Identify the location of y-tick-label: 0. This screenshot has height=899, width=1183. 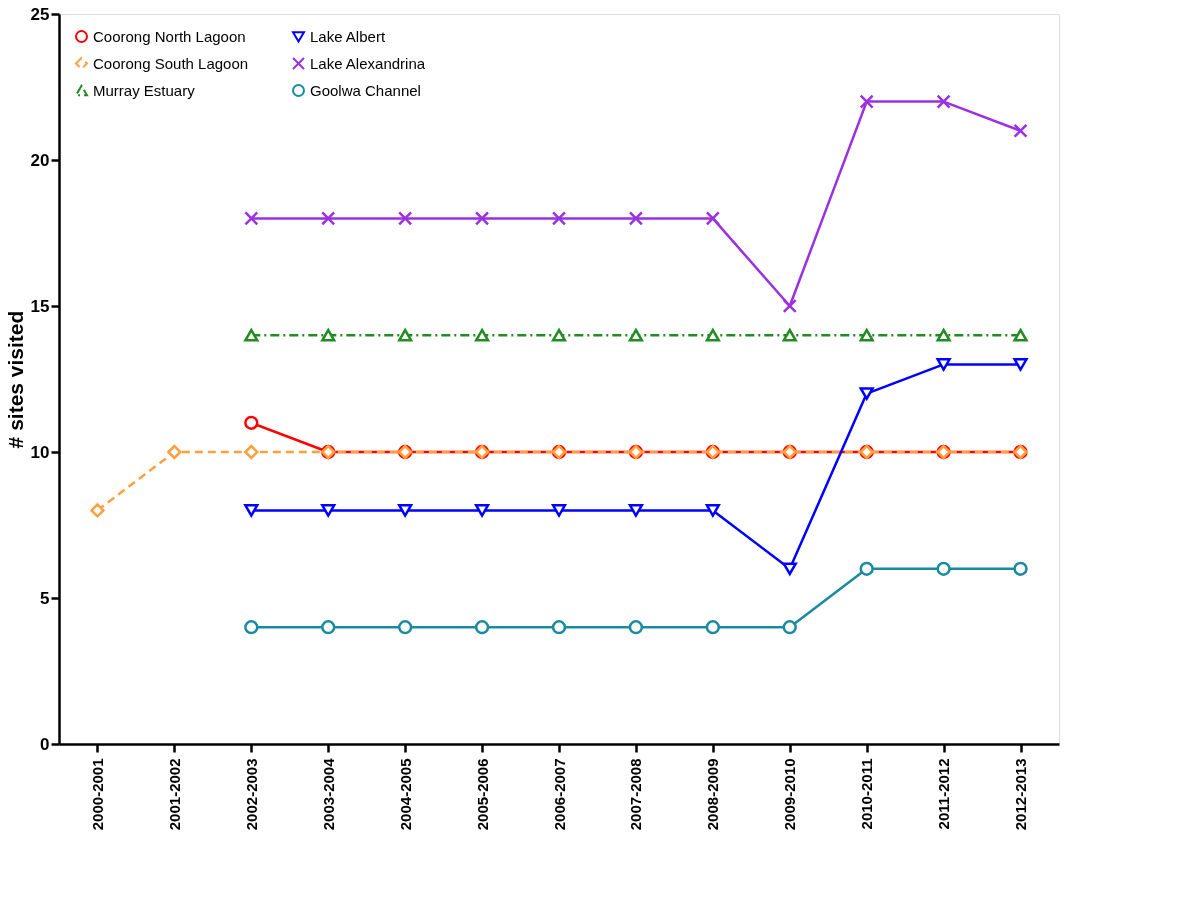
(45, 744).